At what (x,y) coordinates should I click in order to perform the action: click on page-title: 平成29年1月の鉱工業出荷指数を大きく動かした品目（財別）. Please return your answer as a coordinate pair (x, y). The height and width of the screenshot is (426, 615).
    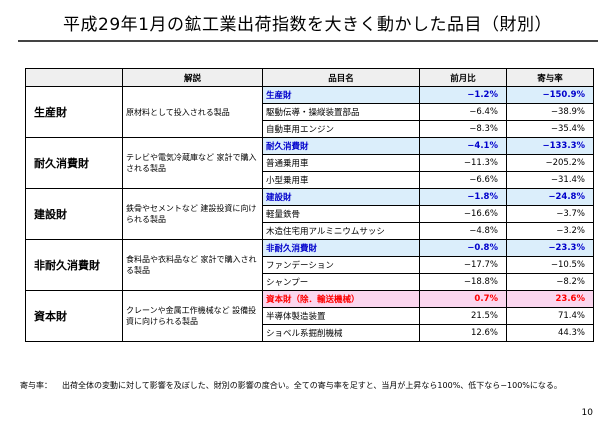
    Looking at the image, I should click on (307, 25).